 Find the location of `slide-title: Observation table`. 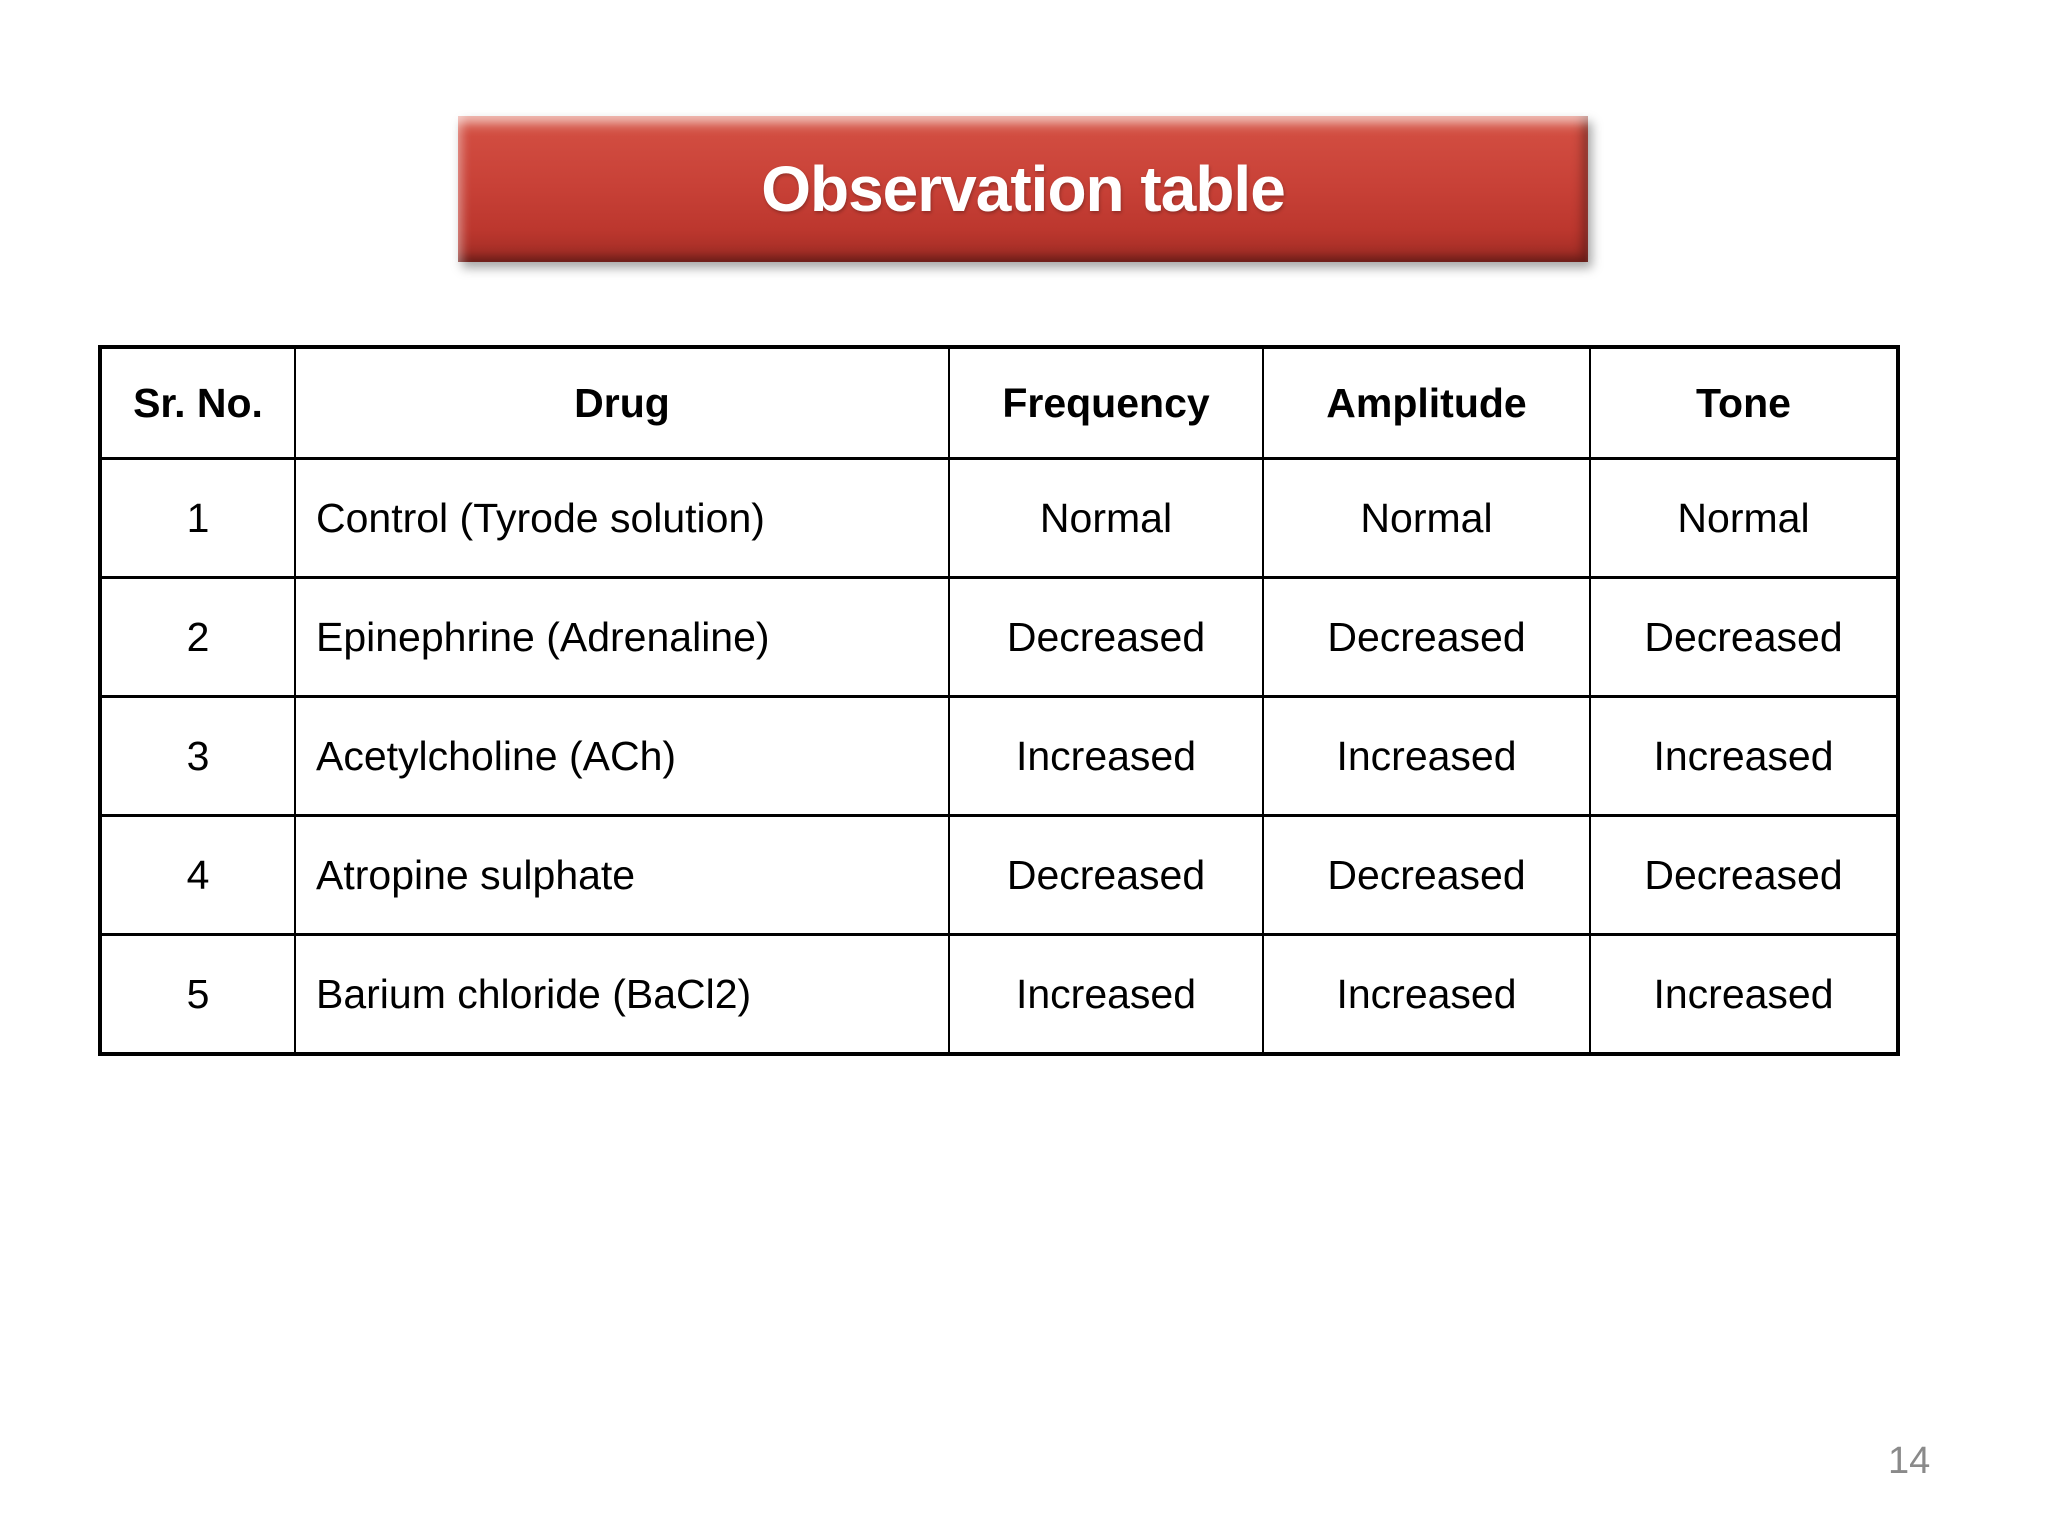

slide-title: Observation table is located at coordinates (1023, 189).